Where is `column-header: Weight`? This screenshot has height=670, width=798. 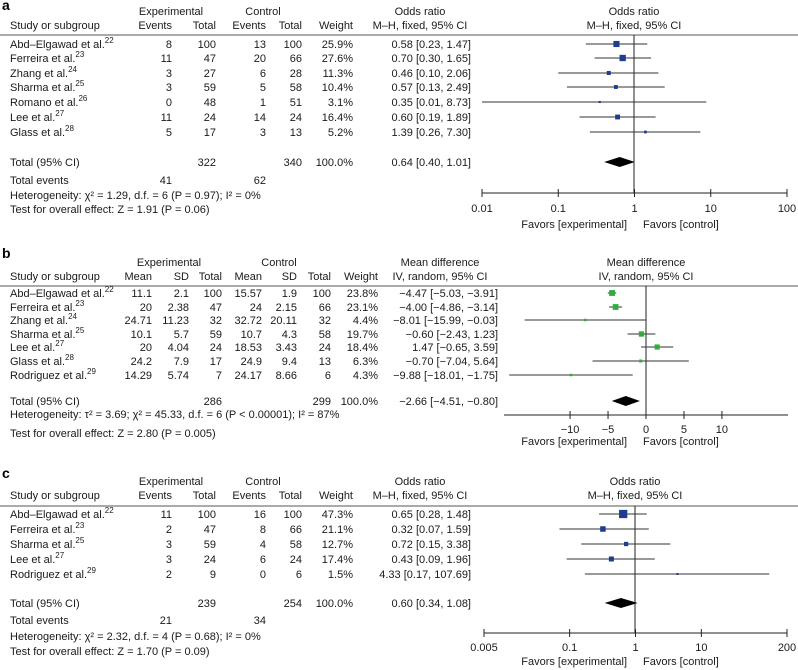
column-header: Weight is located at coordinates (336, 26).